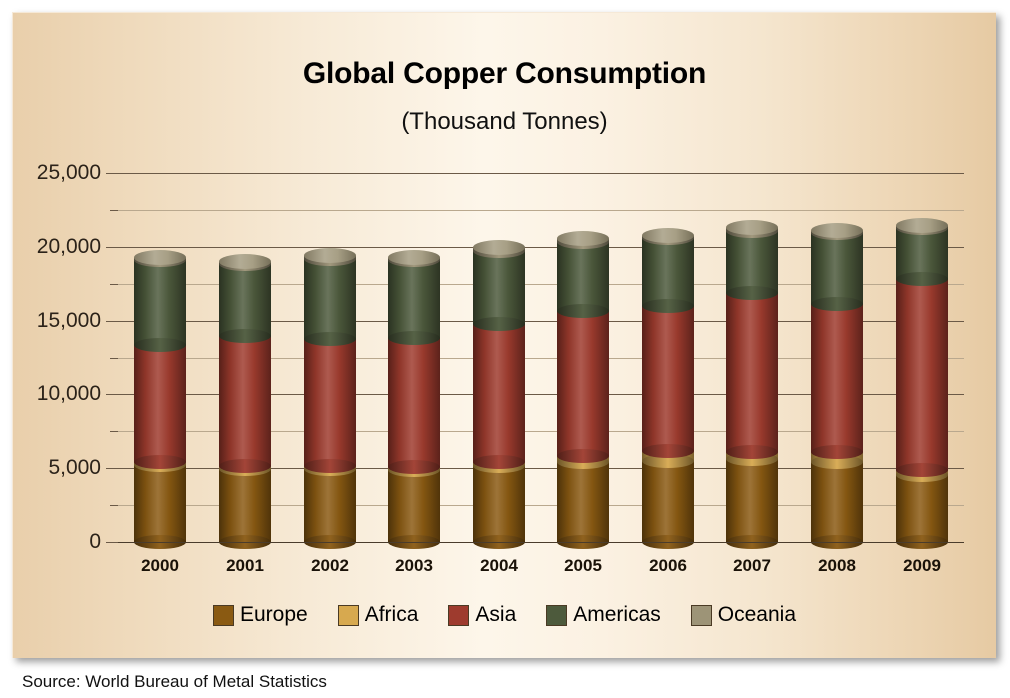 The height and width of the screenshot is (698, 1010). What do you see at coordinates (504, 73) in the screenshot?
I see `chart-title: Global Copper Consumption` at bounding box center [504, 73].